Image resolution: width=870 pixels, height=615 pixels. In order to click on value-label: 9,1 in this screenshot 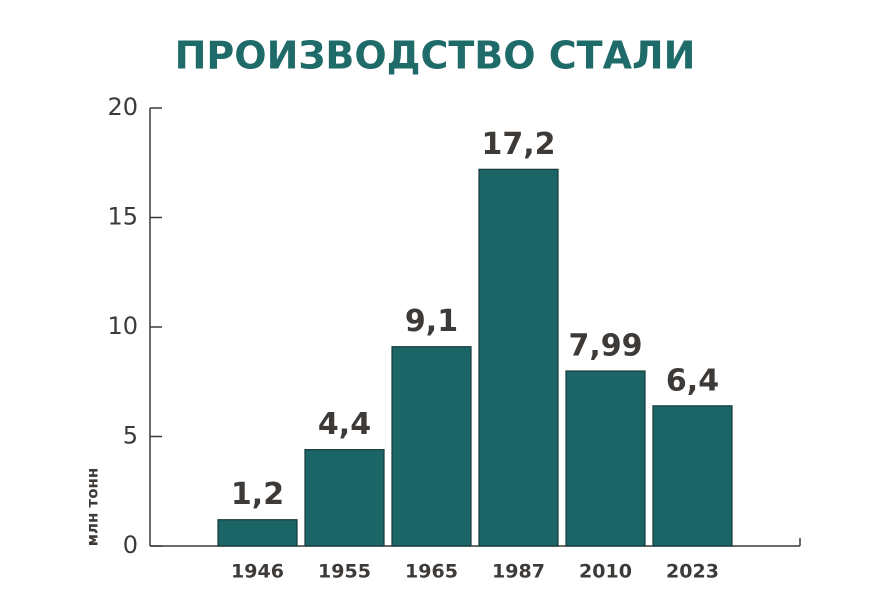, I will do `click(431, 321)`.